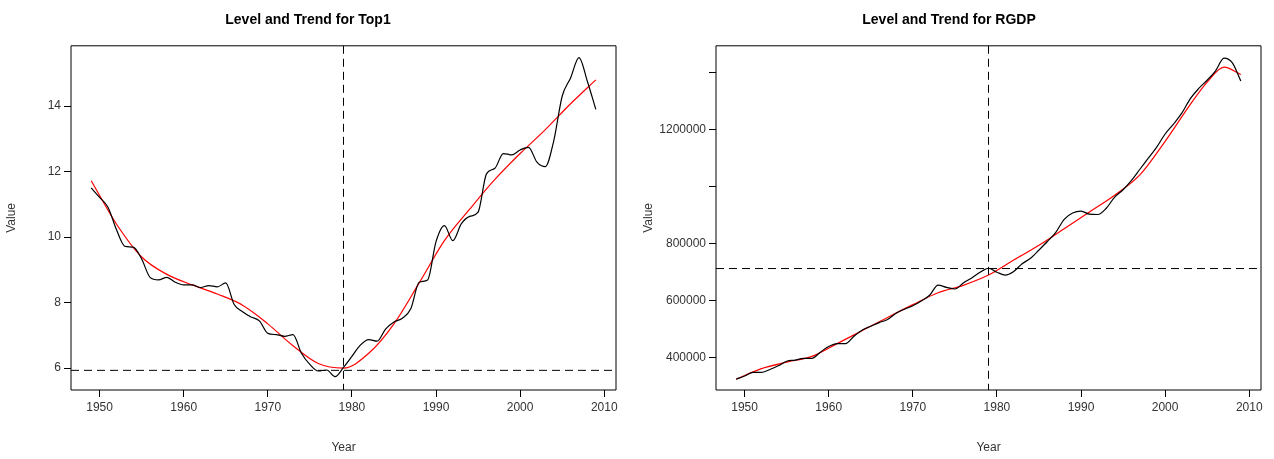  What do you see at coordinates (58, 301) in the screenshot?
I see `y-tick-label: 8` at bounding box center [58, 301].